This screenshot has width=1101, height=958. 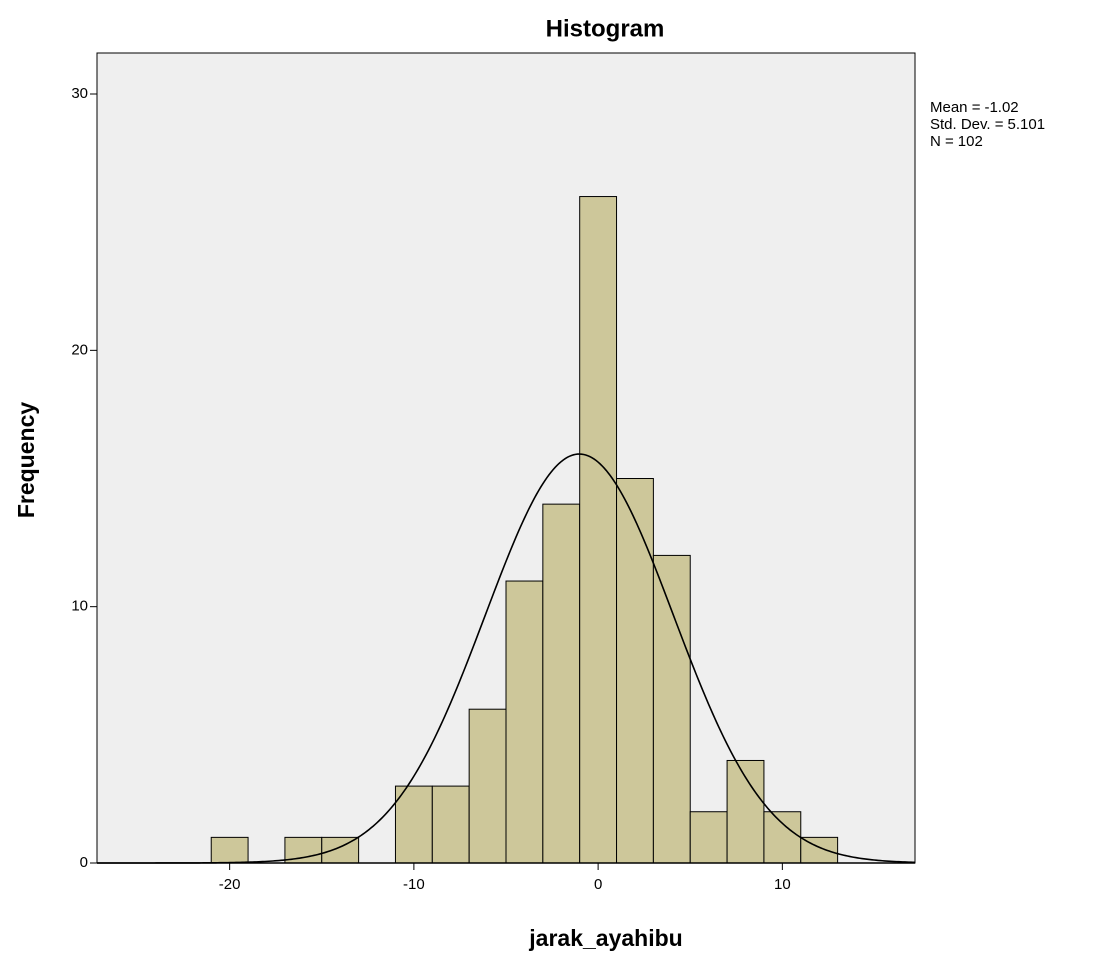 I want to click on y-tick-label: 10, so click(x=79, y=606).